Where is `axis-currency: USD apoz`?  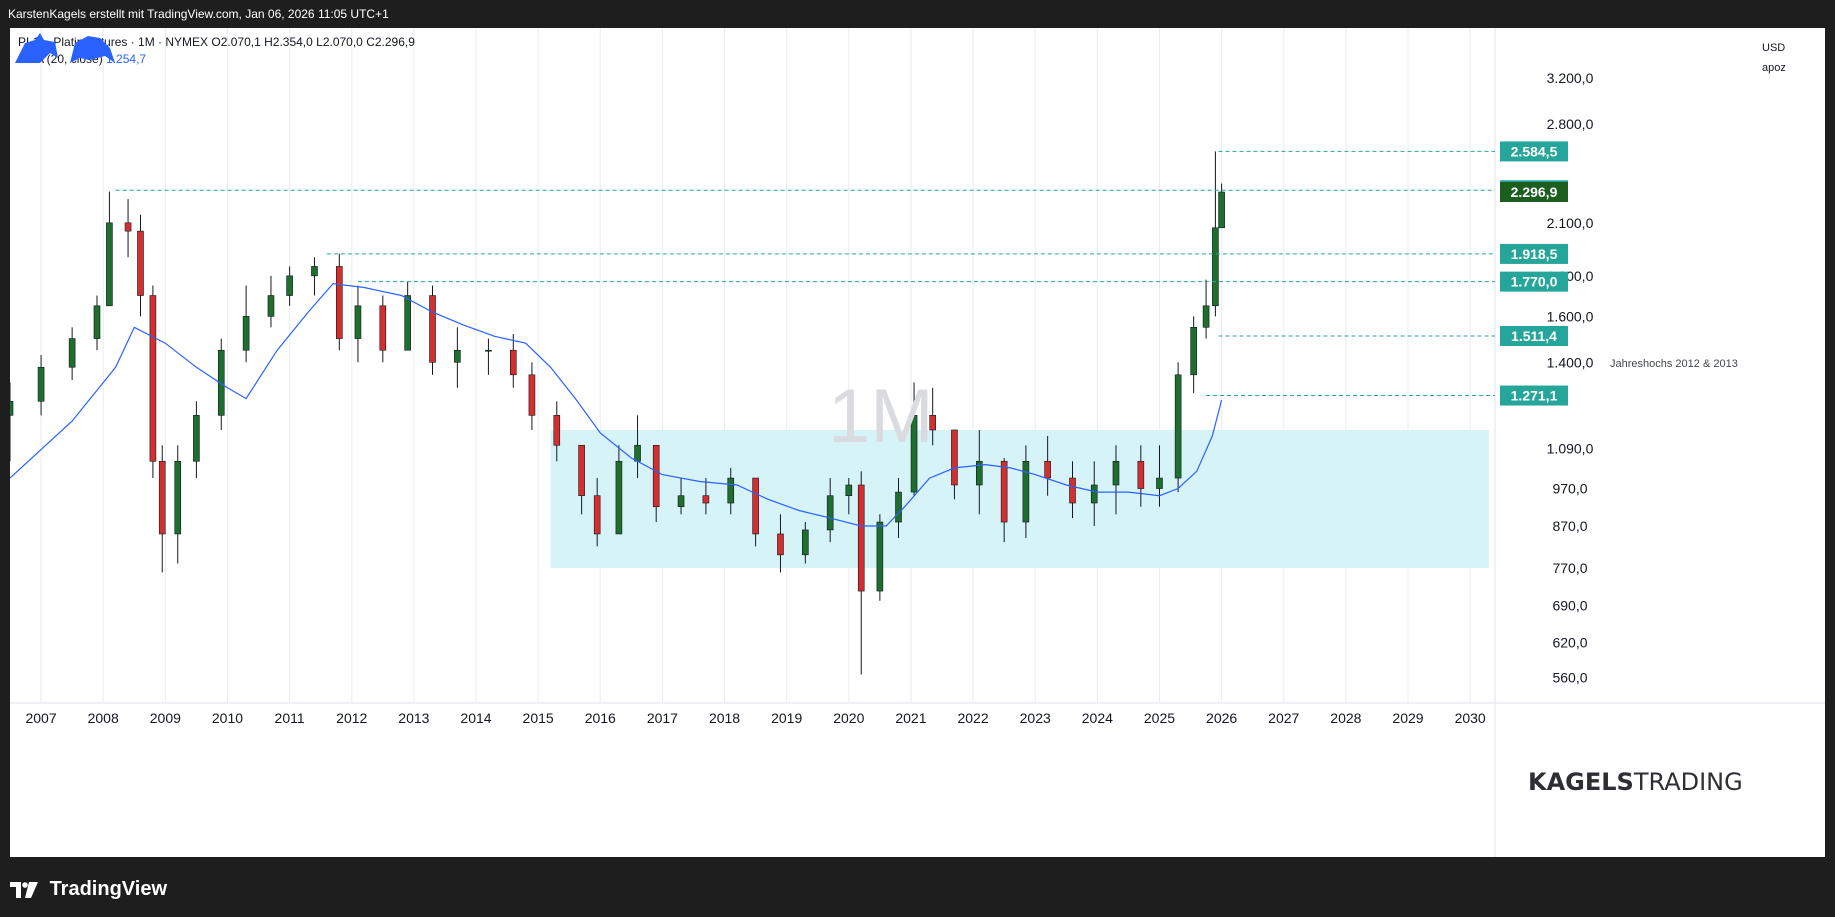 axis-currency: USD apoz is located at coordinates (1774, 58).